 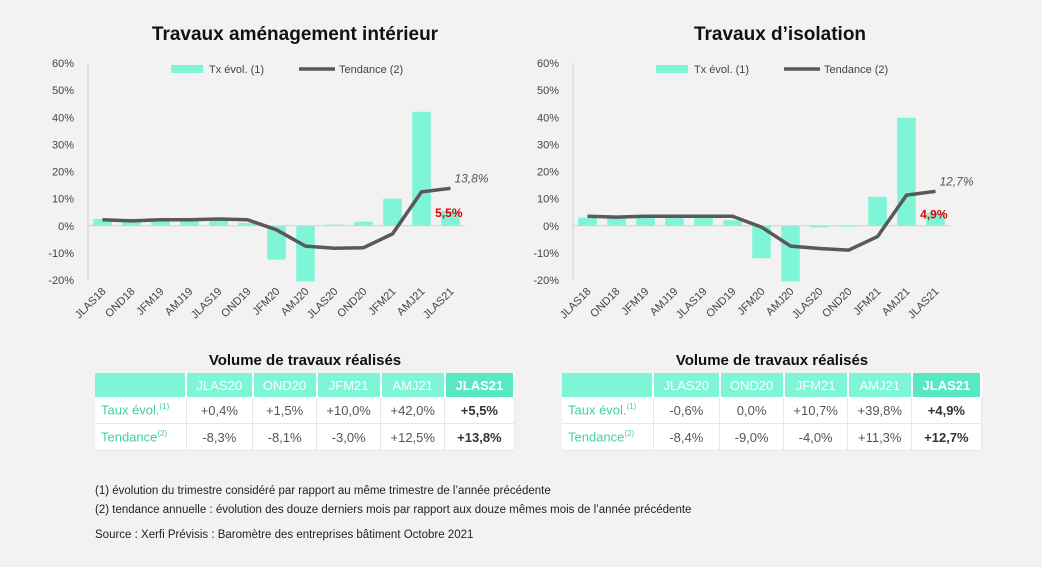 What do you see at coordinates (548, 64) in the screenshot?
I see `y-tick-label: 60%` at bounding box center [548, 64].